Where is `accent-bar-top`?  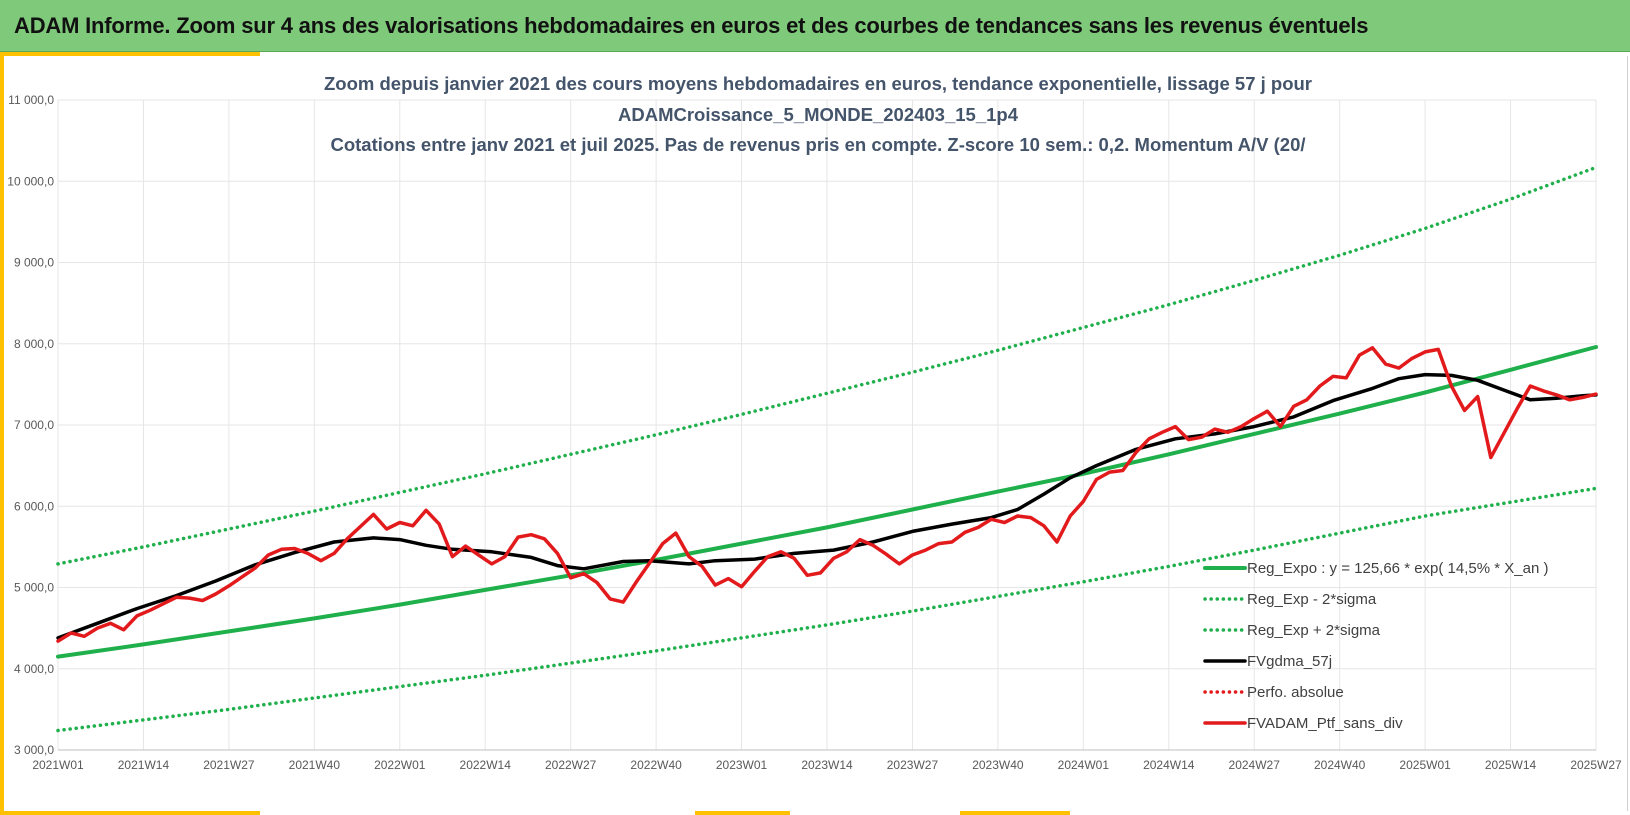 accent-bar-top is located at coordinates (132, 54).